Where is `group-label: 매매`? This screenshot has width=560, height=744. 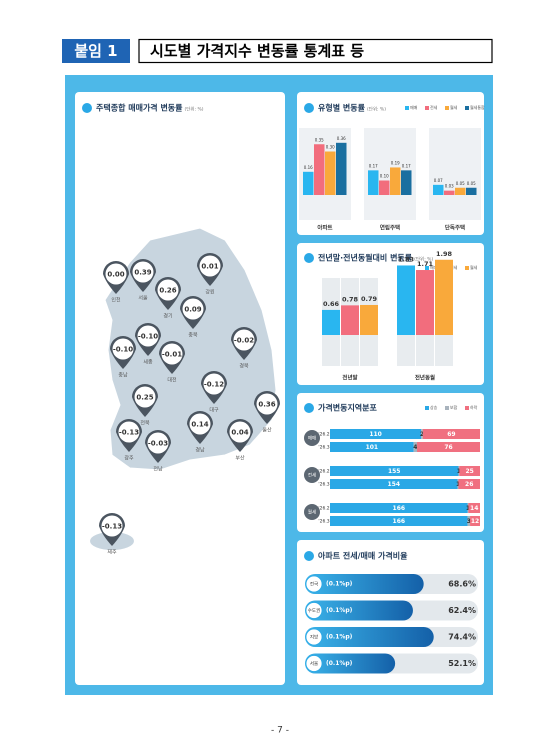
group-label: 매매 is located at coordinates (312, 438).